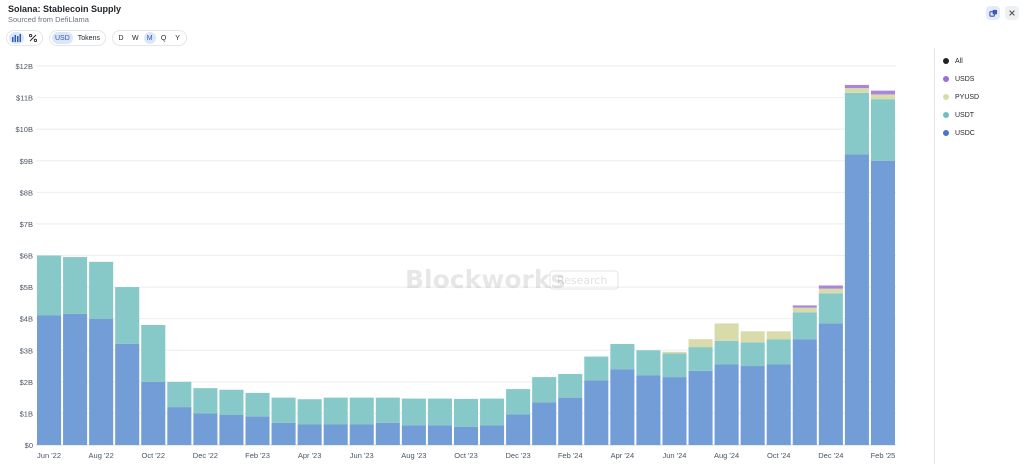  What do you see at coordinates (33, 38) in the screenshot?
I see `percent-toggle` at bounding box center [33, 38].